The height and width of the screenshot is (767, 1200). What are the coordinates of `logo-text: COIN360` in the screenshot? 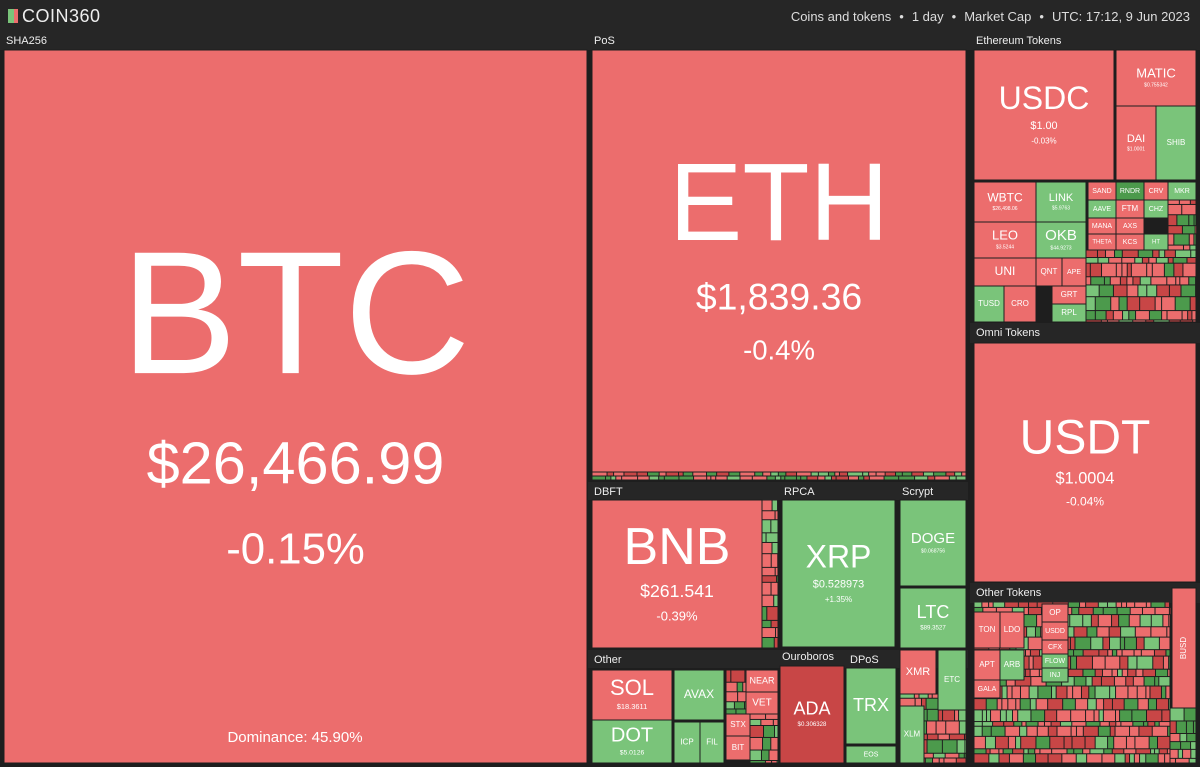 It's located at (61, 16).